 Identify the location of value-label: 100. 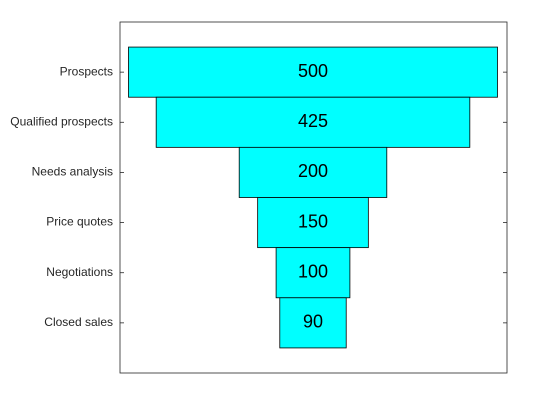
(313, 271).